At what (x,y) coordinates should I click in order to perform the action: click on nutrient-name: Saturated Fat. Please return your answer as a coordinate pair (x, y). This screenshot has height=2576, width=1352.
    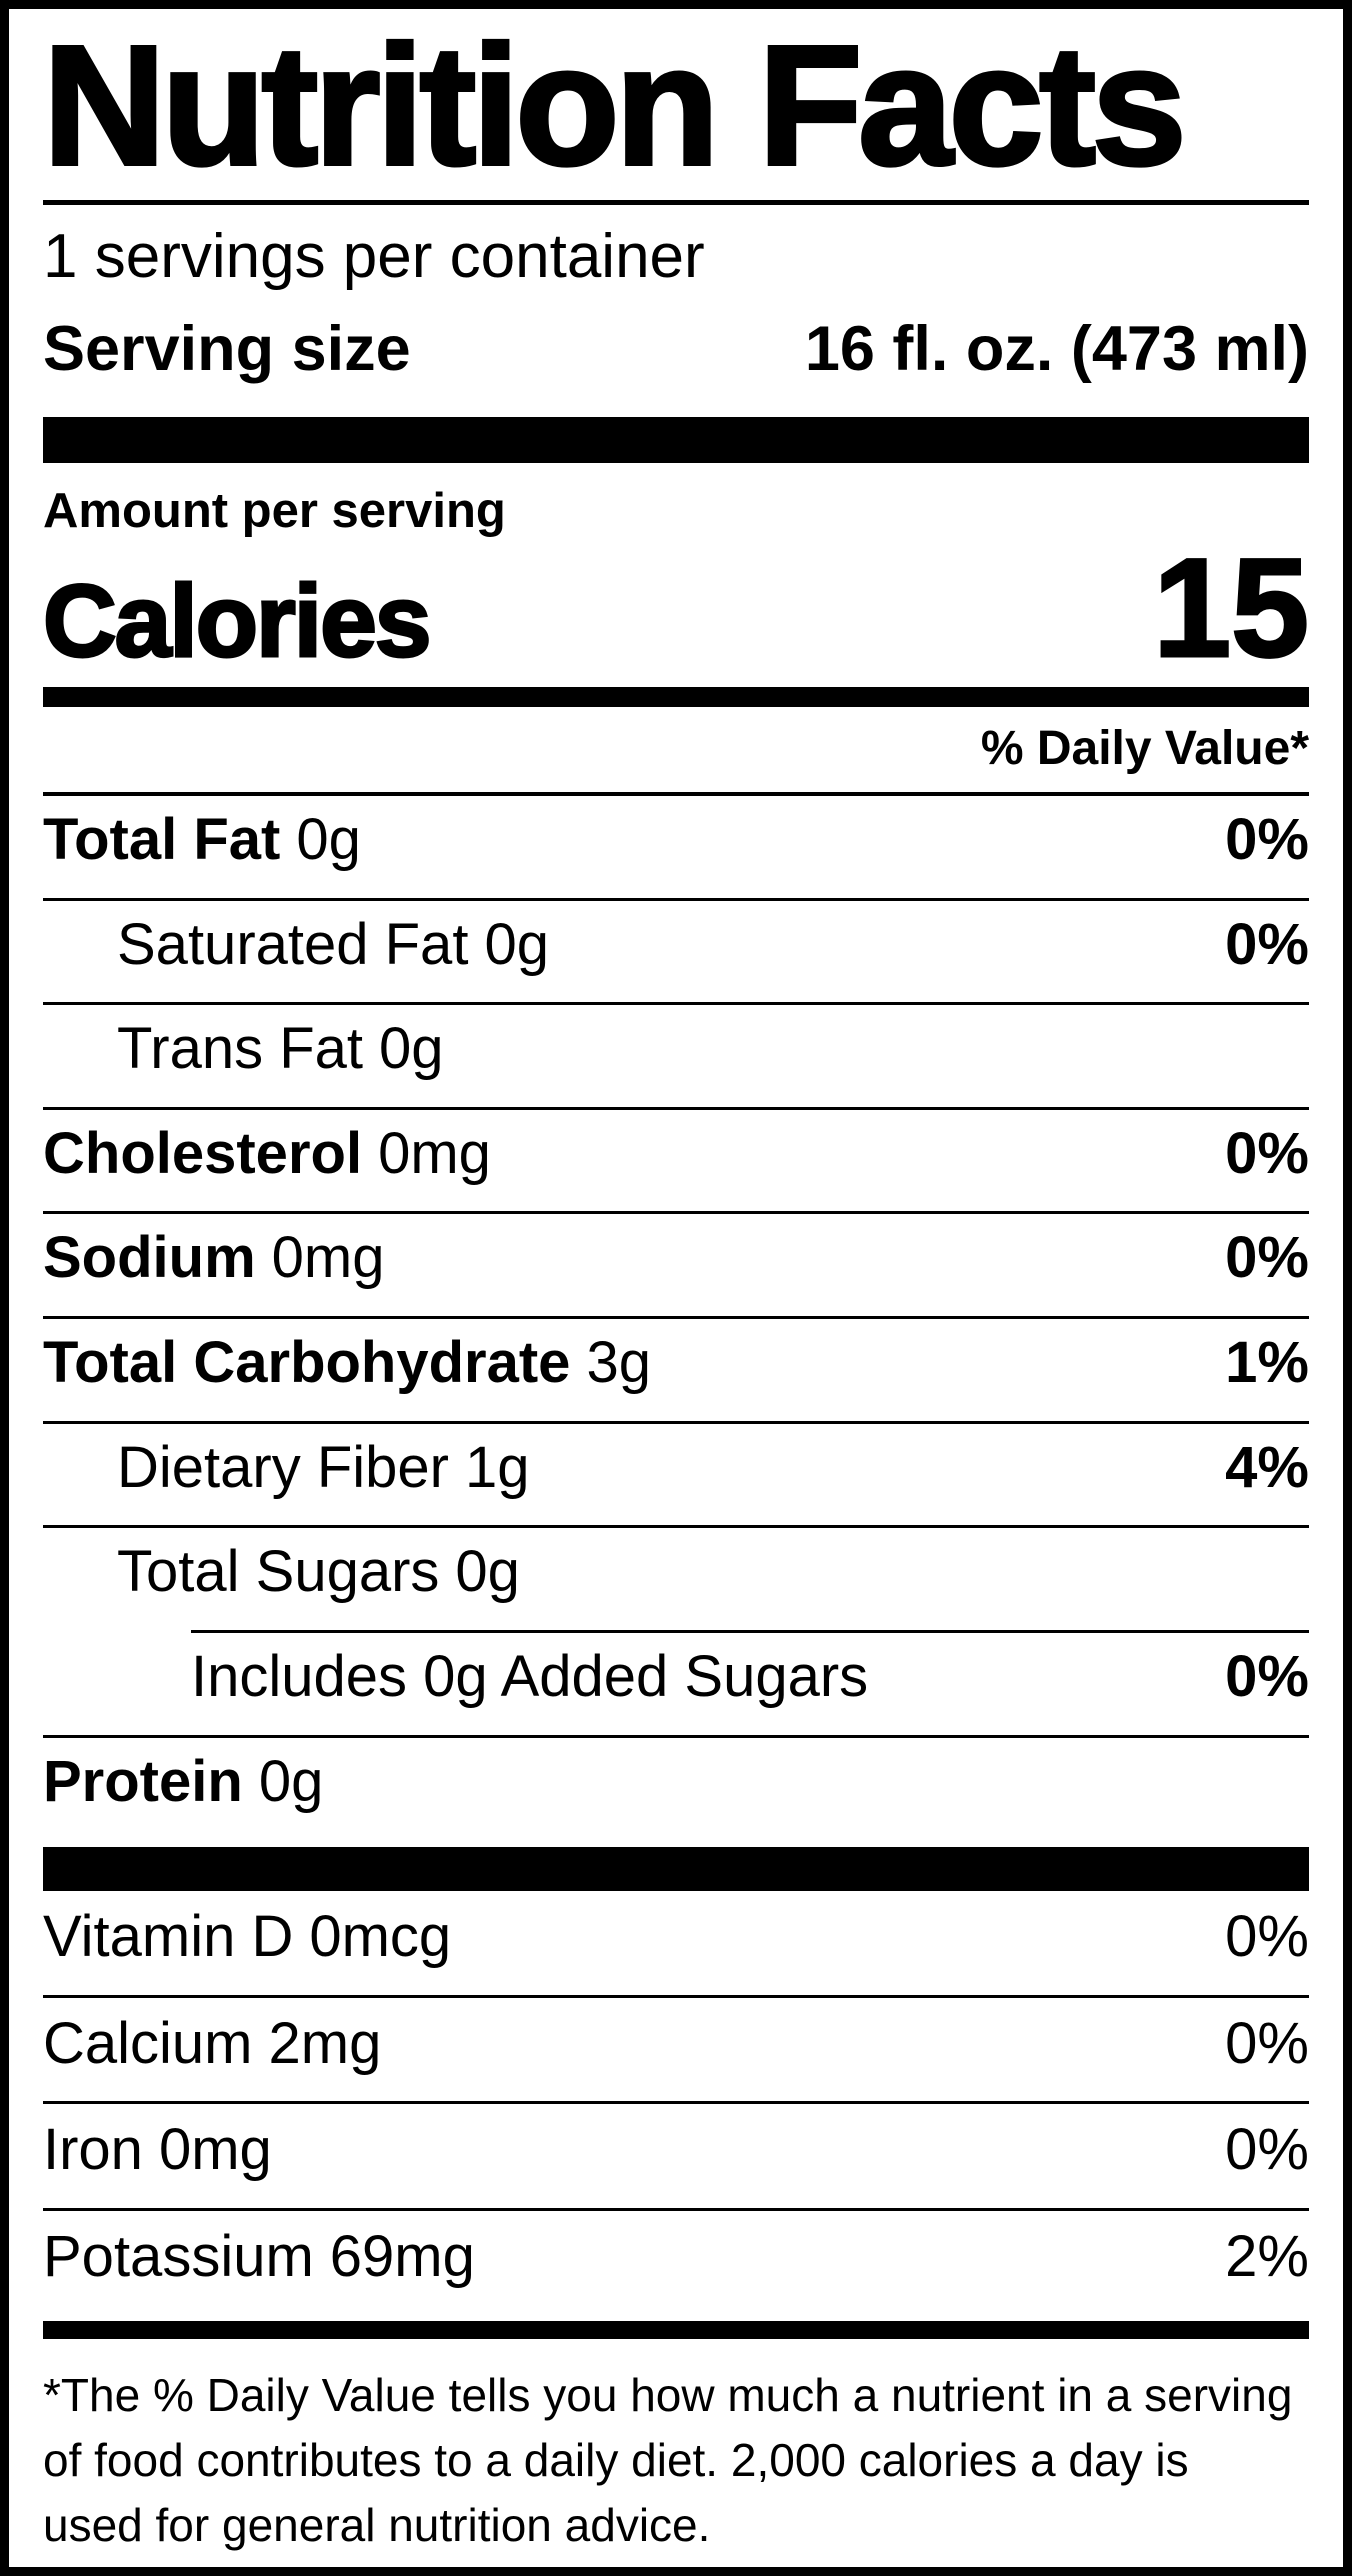
    Looking at the image, I should click on (293, 944).